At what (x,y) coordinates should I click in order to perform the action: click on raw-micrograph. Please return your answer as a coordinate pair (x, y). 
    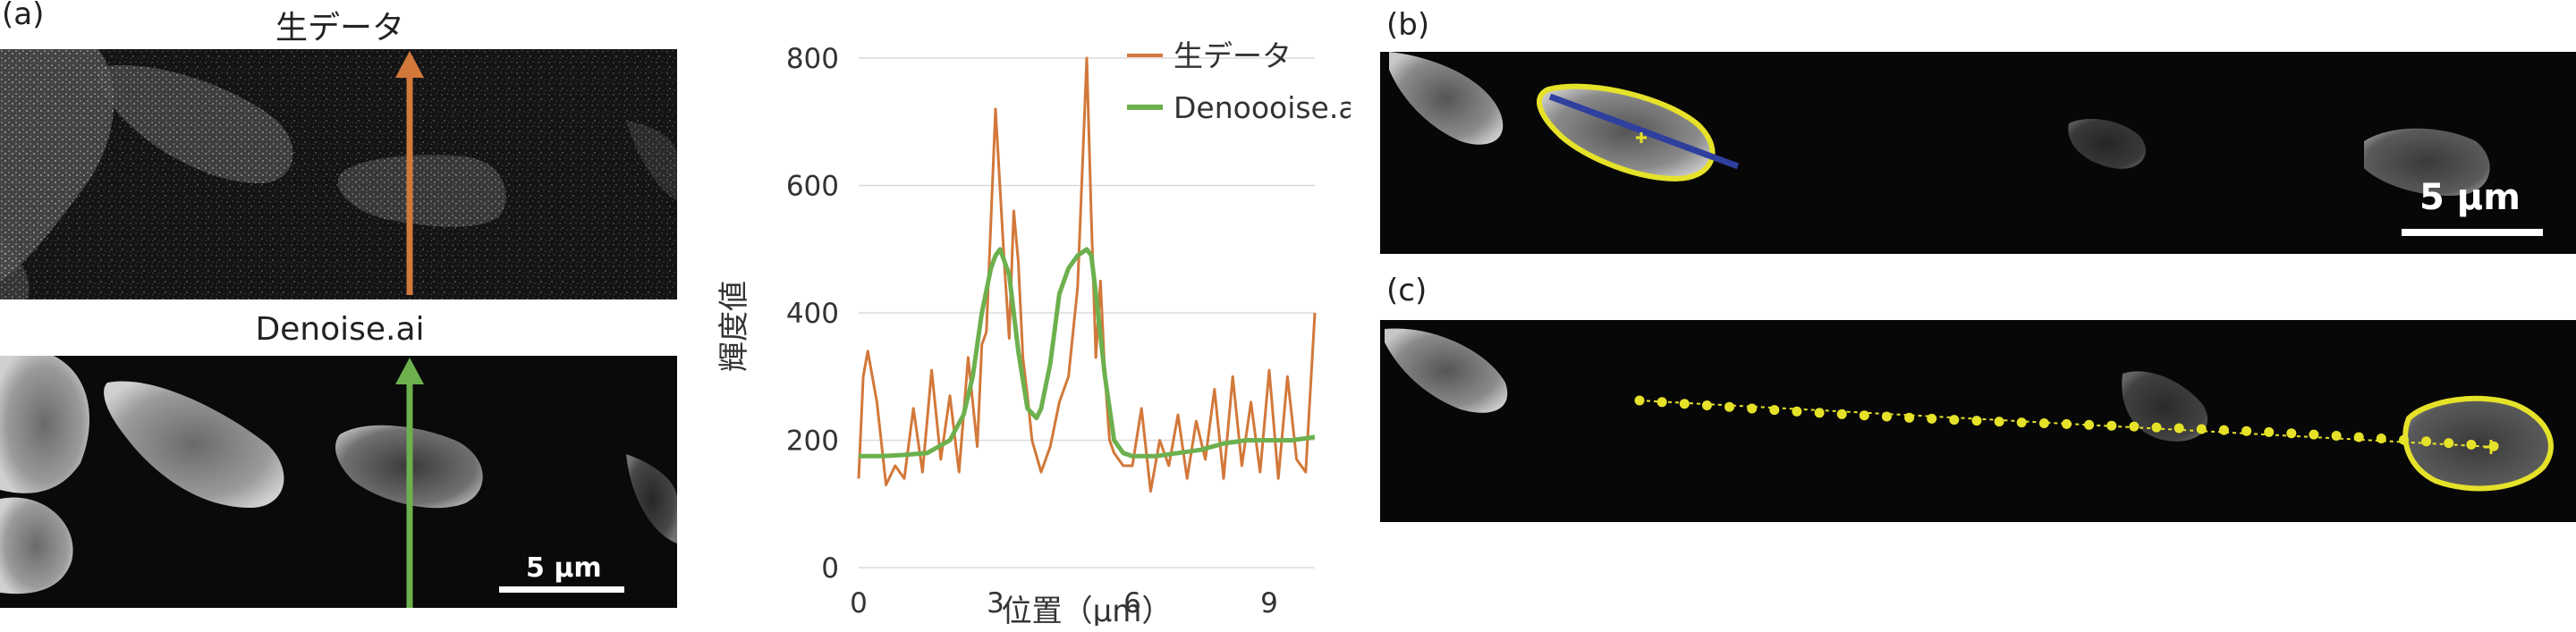
    Looking at the image, I should click on (338, 174).